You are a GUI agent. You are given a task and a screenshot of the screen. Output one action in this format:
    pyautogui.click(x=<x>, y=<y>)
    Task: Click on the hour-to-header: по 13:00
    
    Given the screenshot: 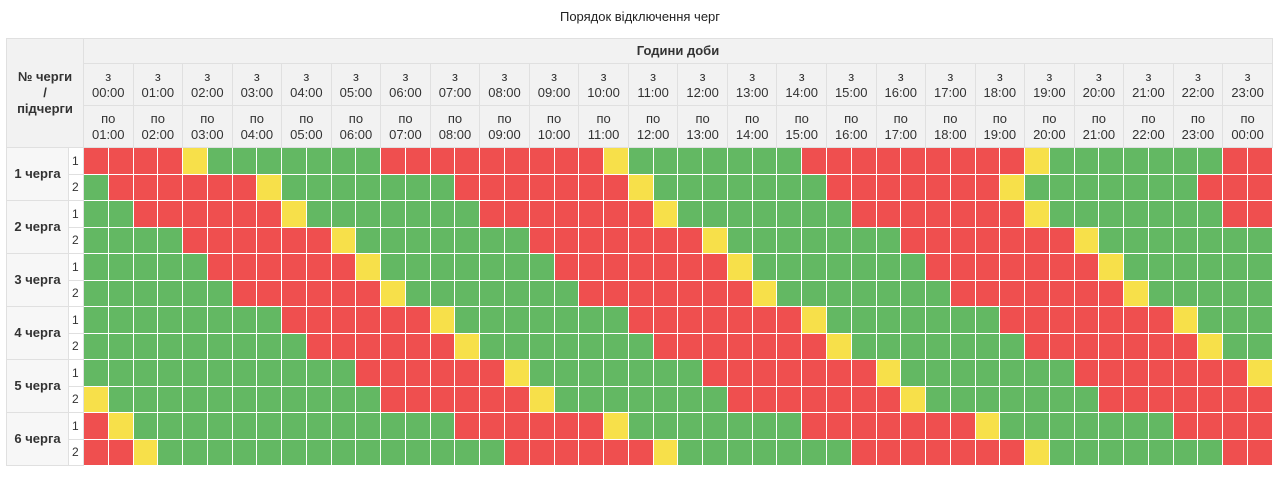 What is the action you would take?
    pyautogui.click(x=702, y=126)
    